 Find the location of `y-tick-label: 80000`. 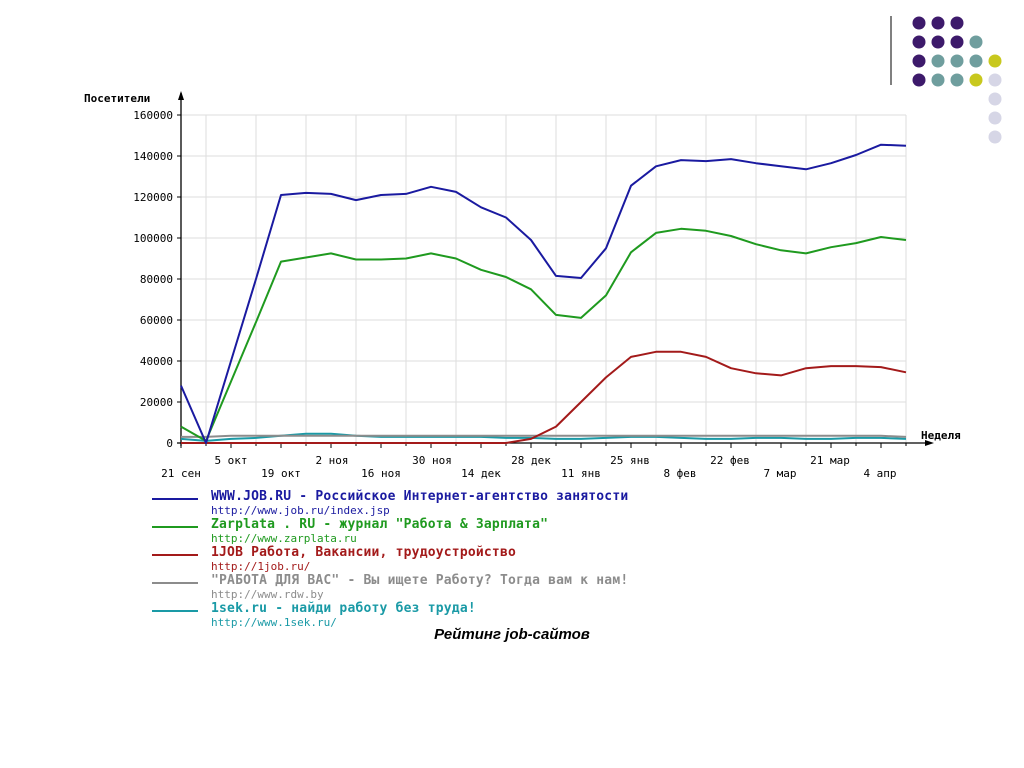

y-tick-label: 80000 is located at coordinates (156, 279).